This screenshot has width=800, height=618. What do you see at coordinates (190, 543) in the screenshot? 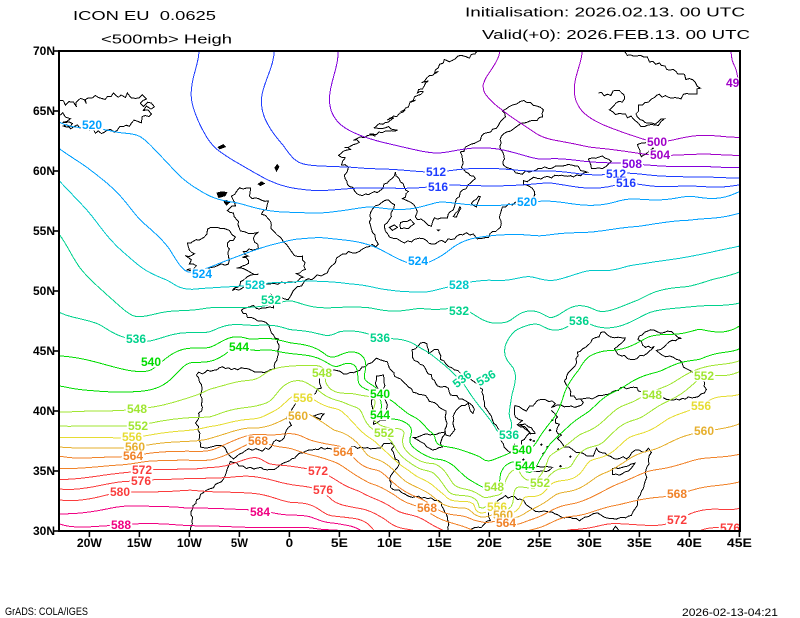
I see `svg-text: 10W` at bounding box center [190, 543].